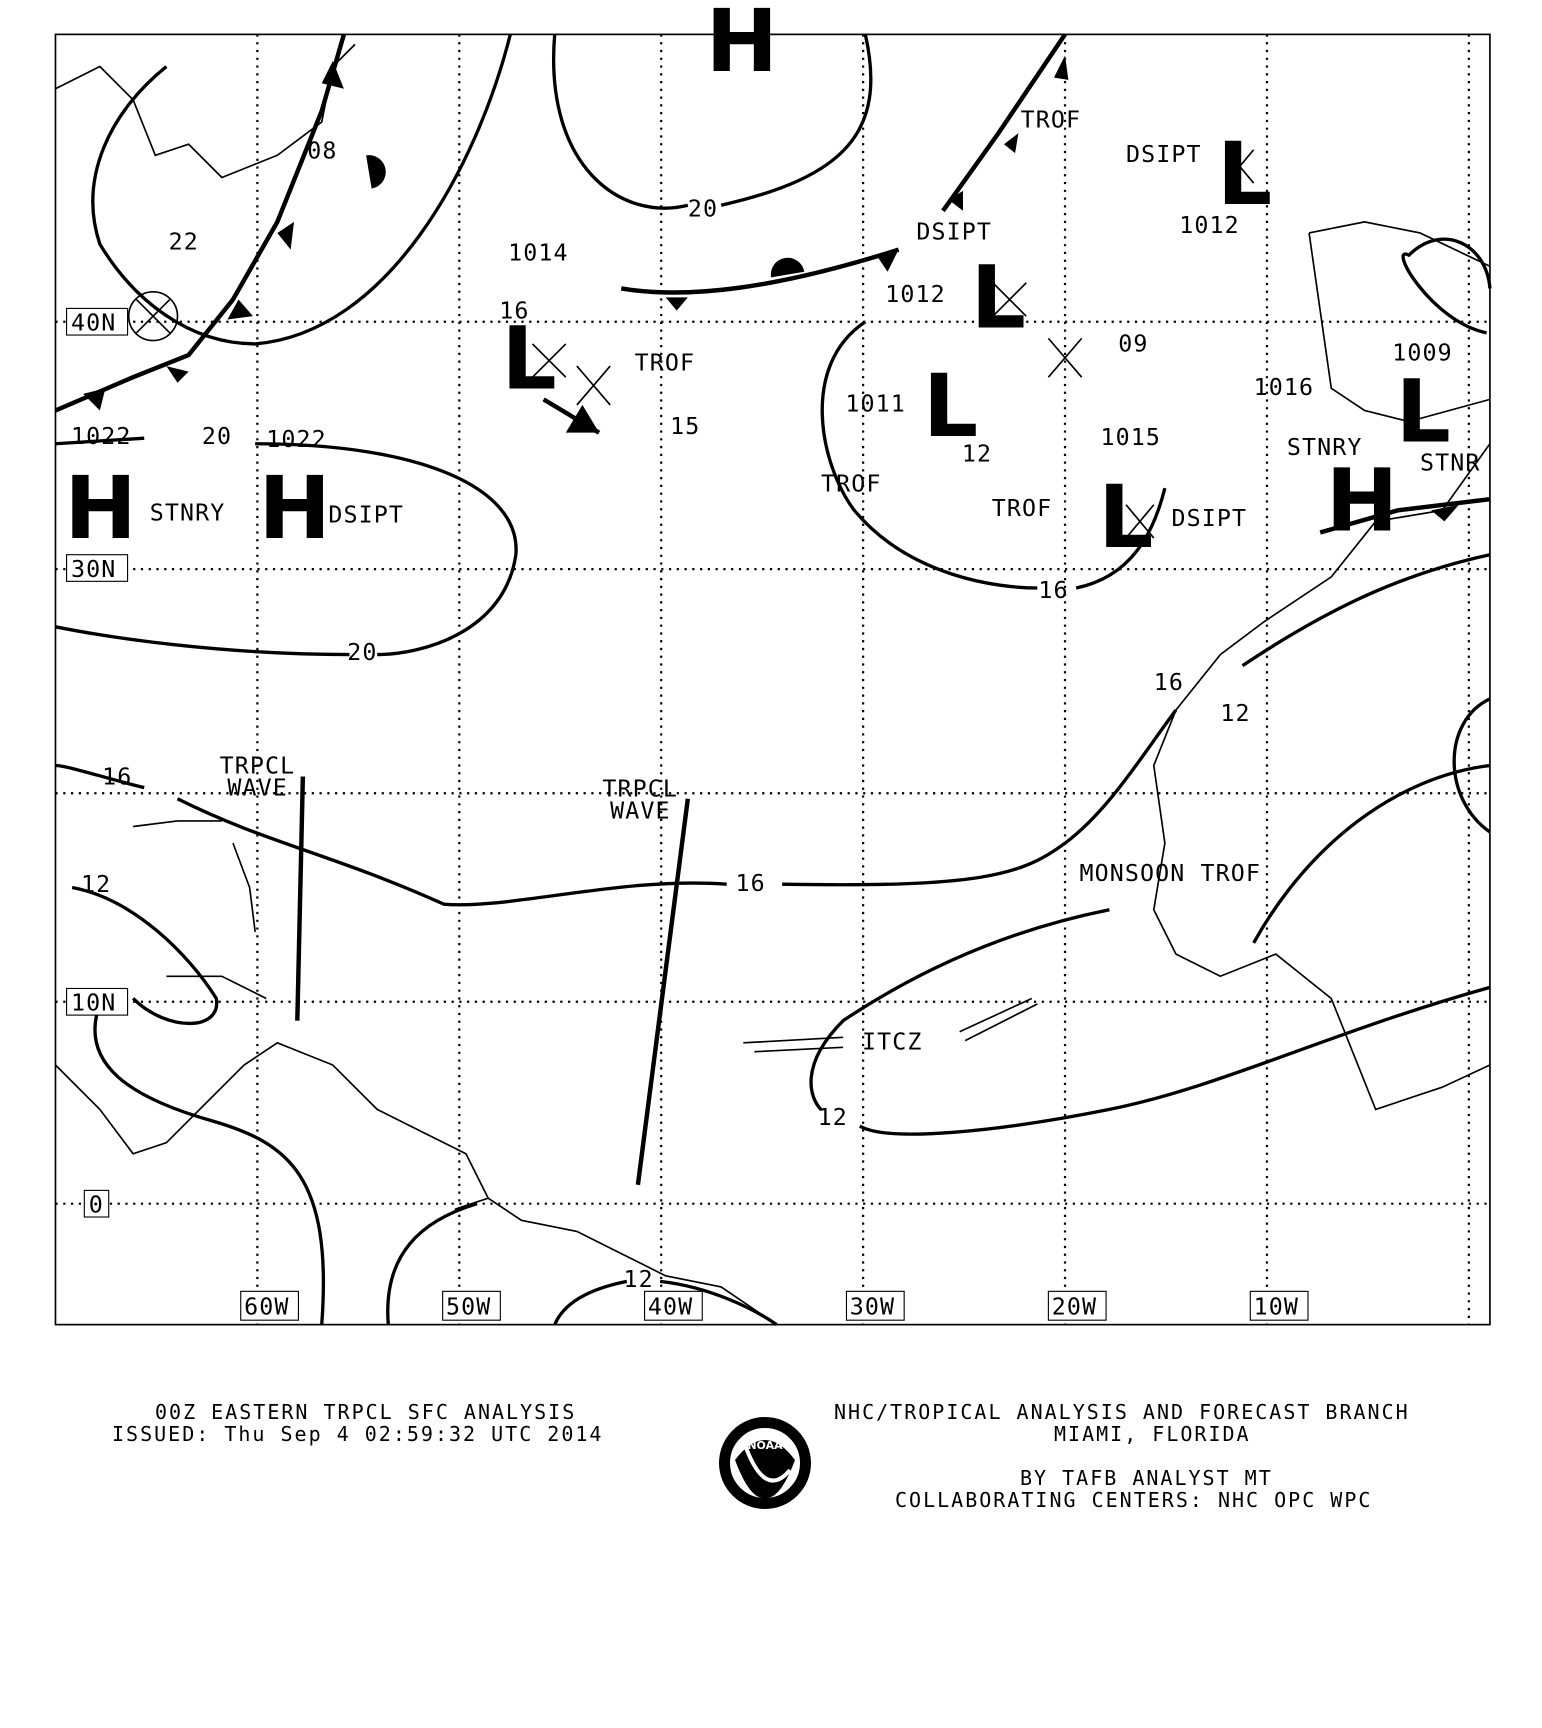 The width and height of the screenshot is (1542, 1728). I want to click on lon-label-20w: 20W, so click(1074, 1307).